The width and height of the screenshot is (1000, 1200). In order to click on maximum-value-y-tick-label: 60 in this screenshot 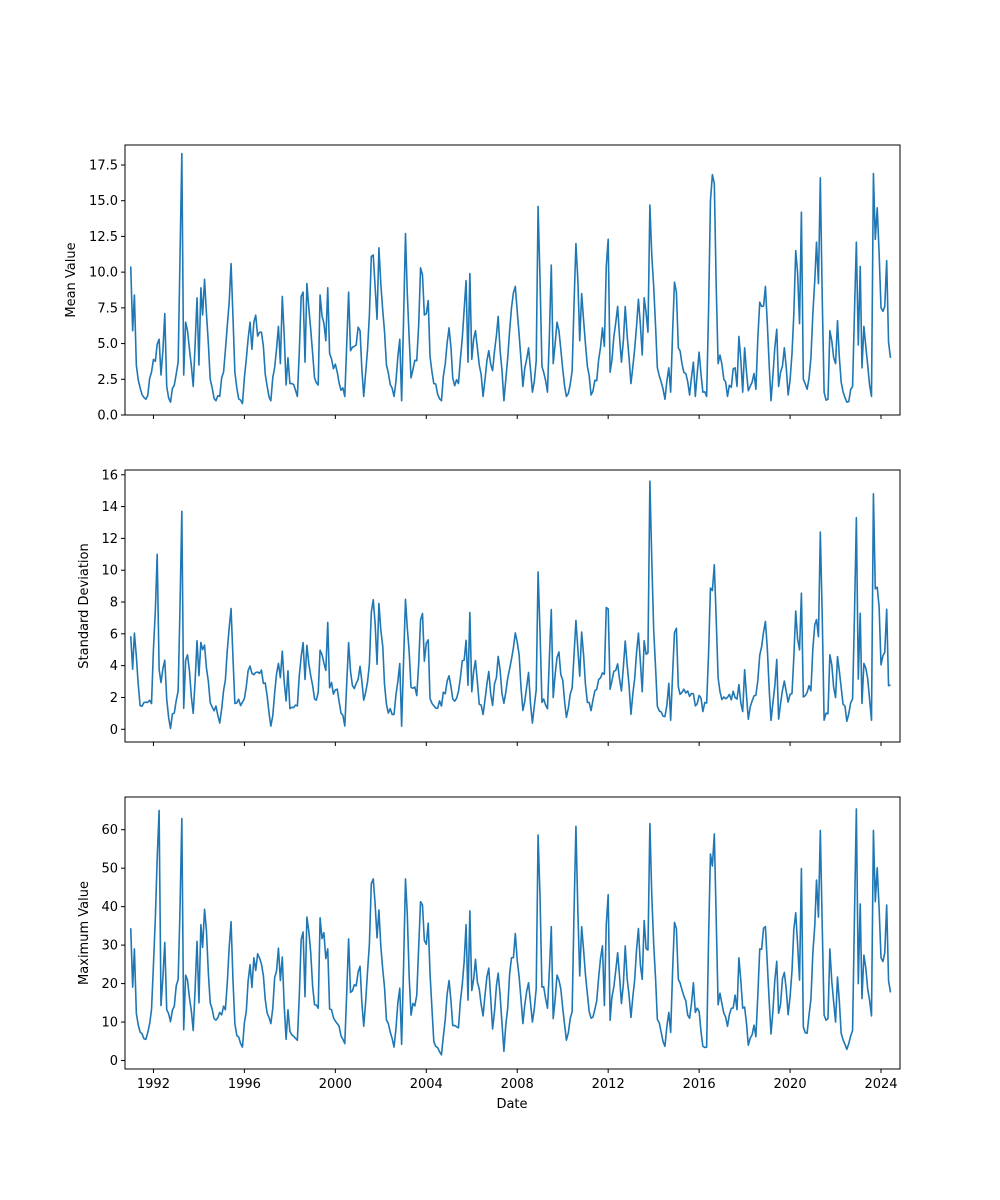, I will do `click(109, 830)`.